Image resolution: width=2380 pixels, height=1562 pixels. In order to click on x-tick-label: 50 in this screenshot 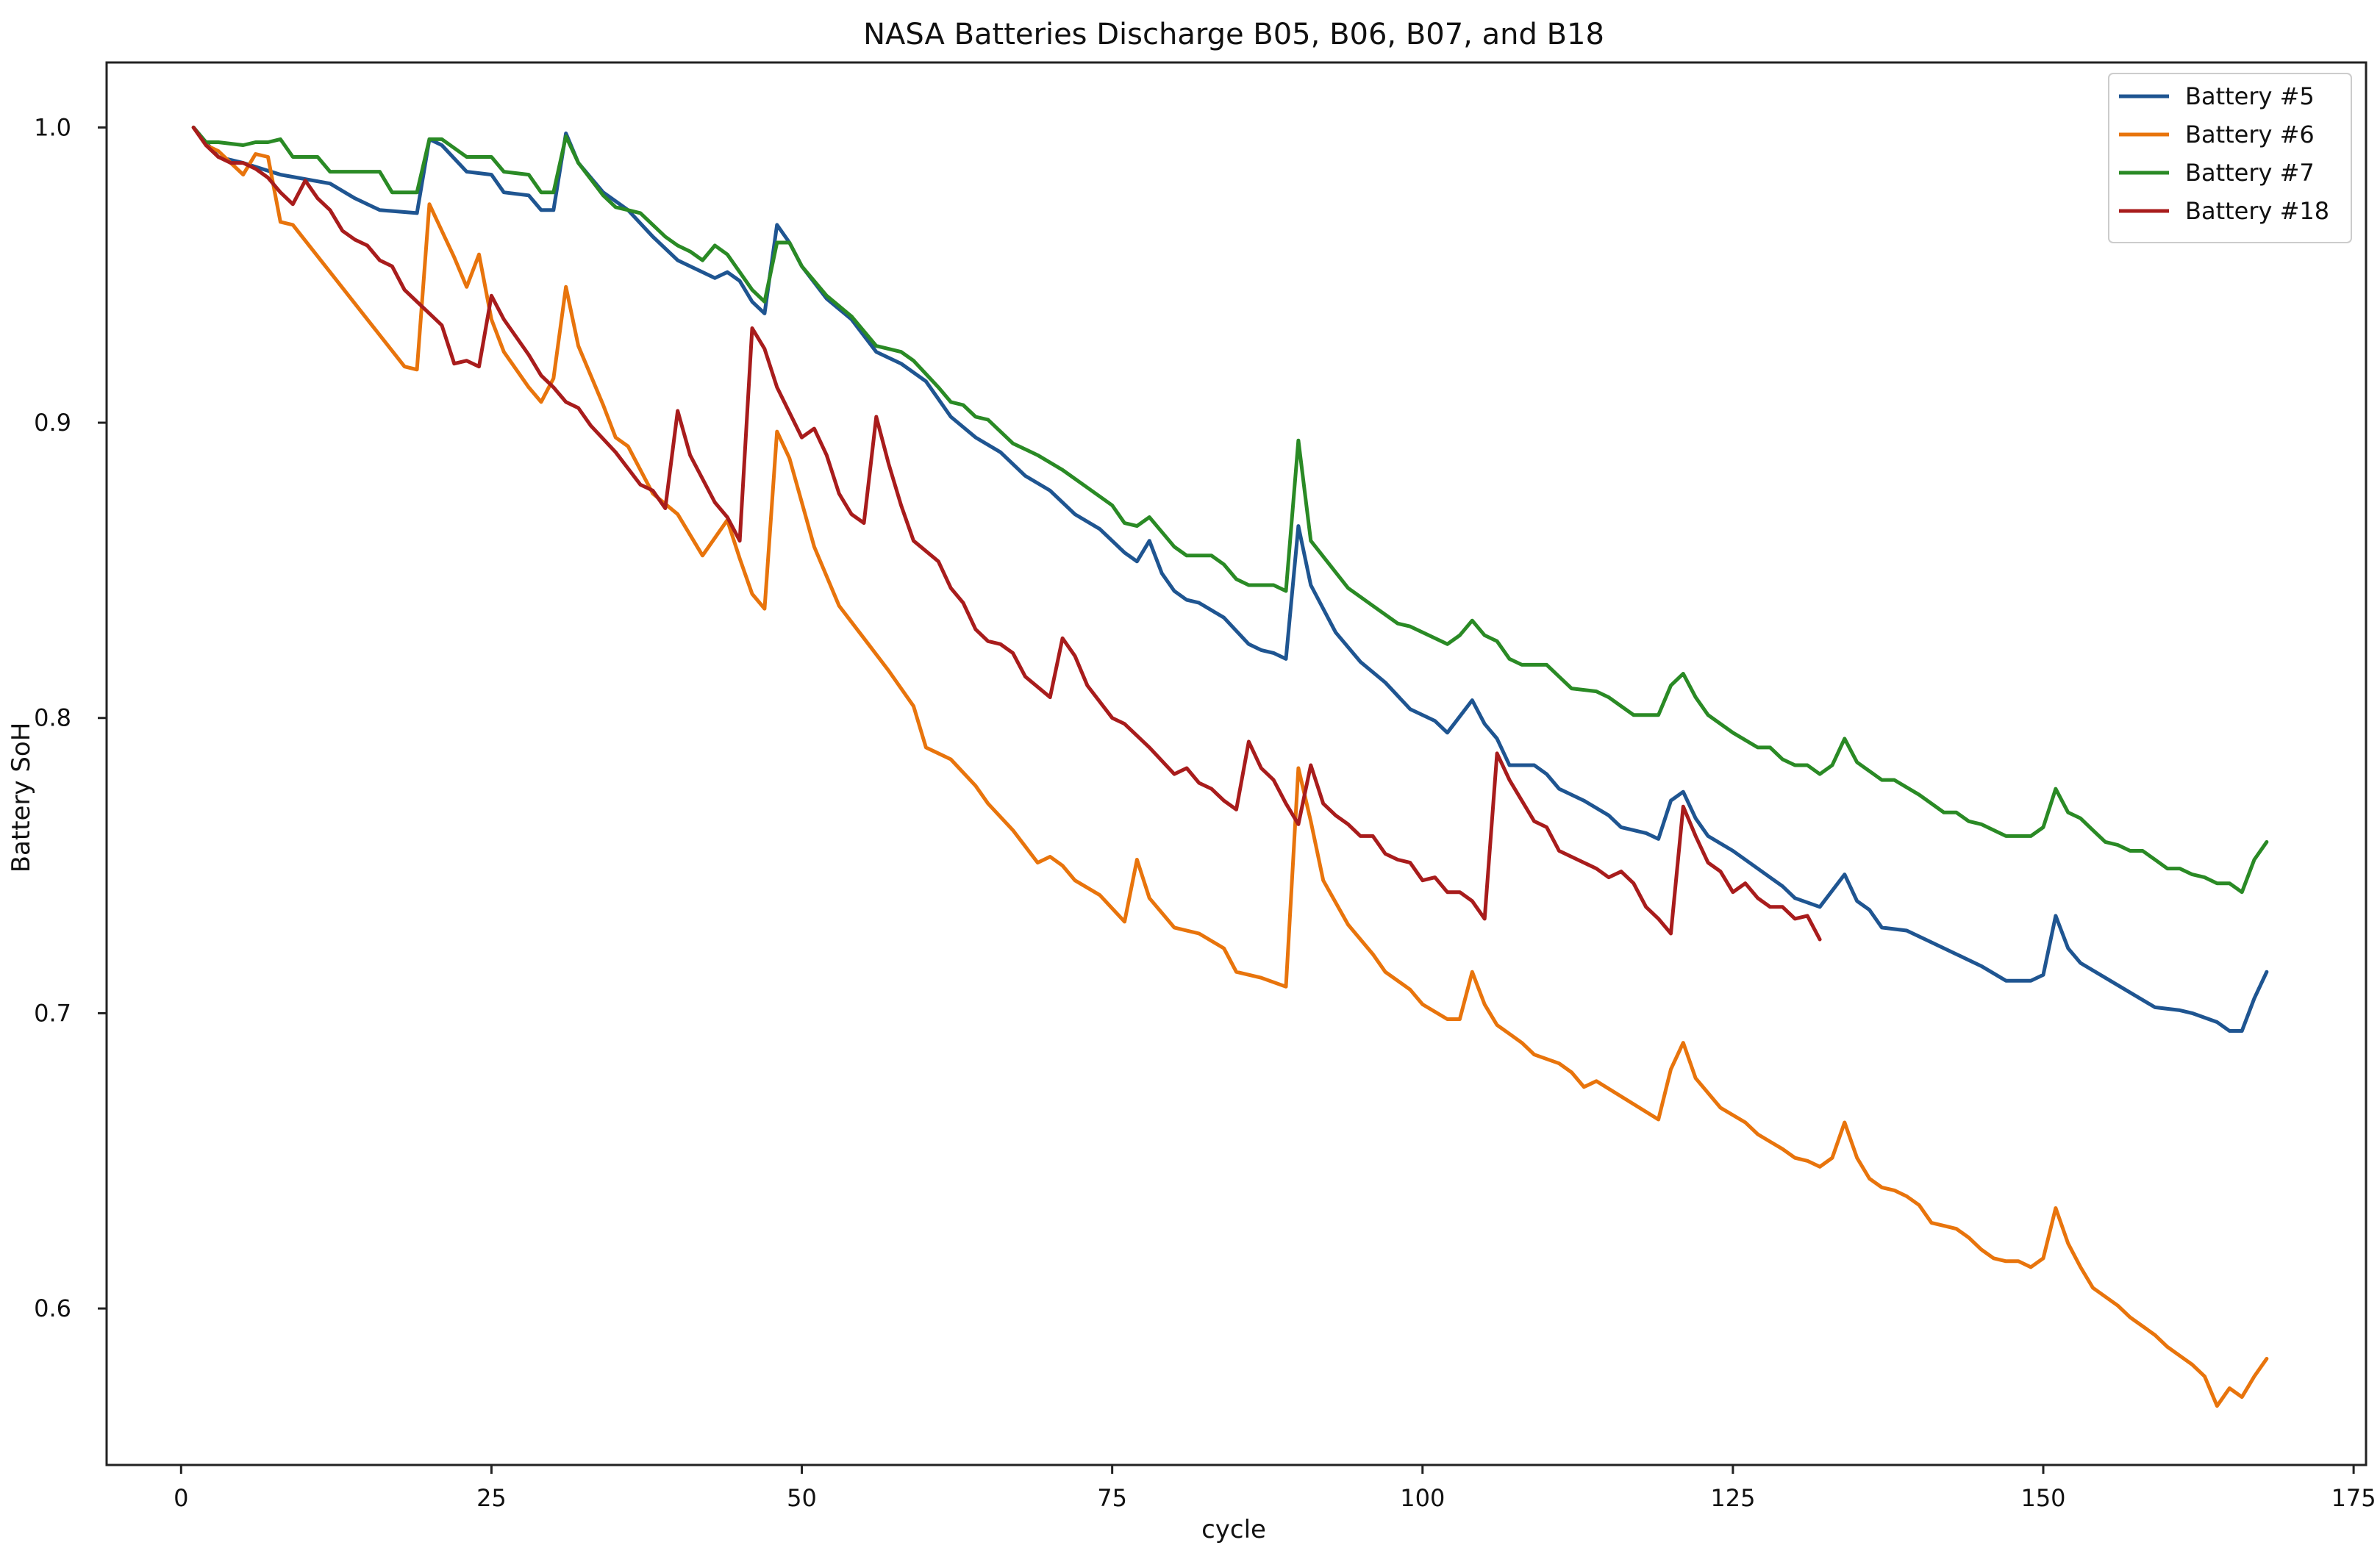, I will do `click(802, 1498)`.